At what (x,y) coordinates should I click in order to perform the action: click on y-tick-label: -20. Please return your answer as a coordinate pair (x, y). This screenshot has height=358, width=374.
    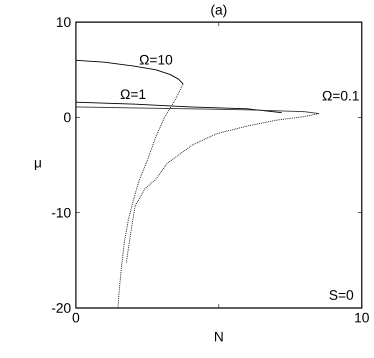
    Looking at the image, I should click on (61, 307).